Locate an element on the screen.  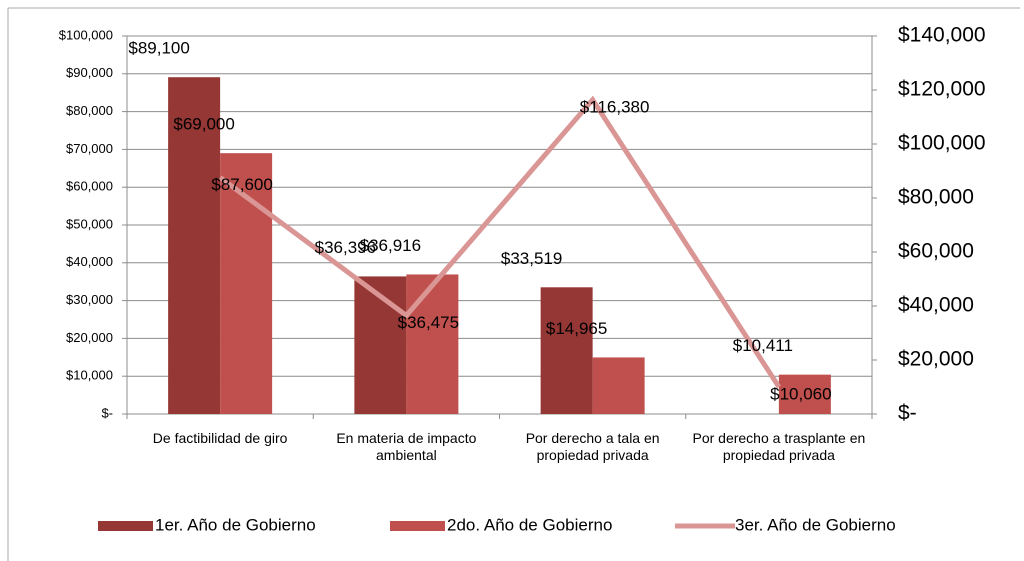
y-tick-label: $100,000 is located at coordinates (86, 34).